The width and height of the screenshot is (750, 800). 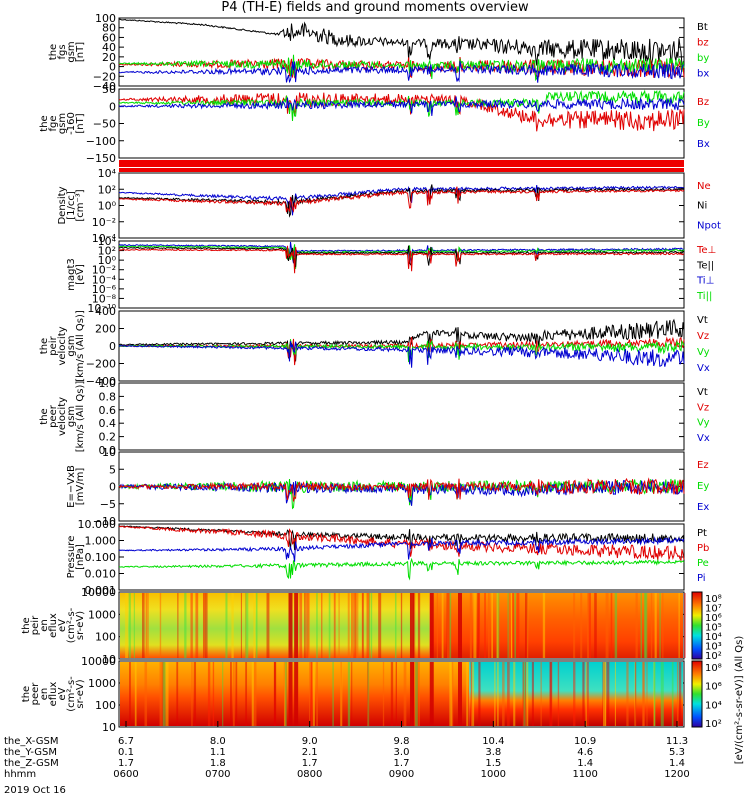 I want to click on orbit-value: 0.1, so click(x=126, y=752).